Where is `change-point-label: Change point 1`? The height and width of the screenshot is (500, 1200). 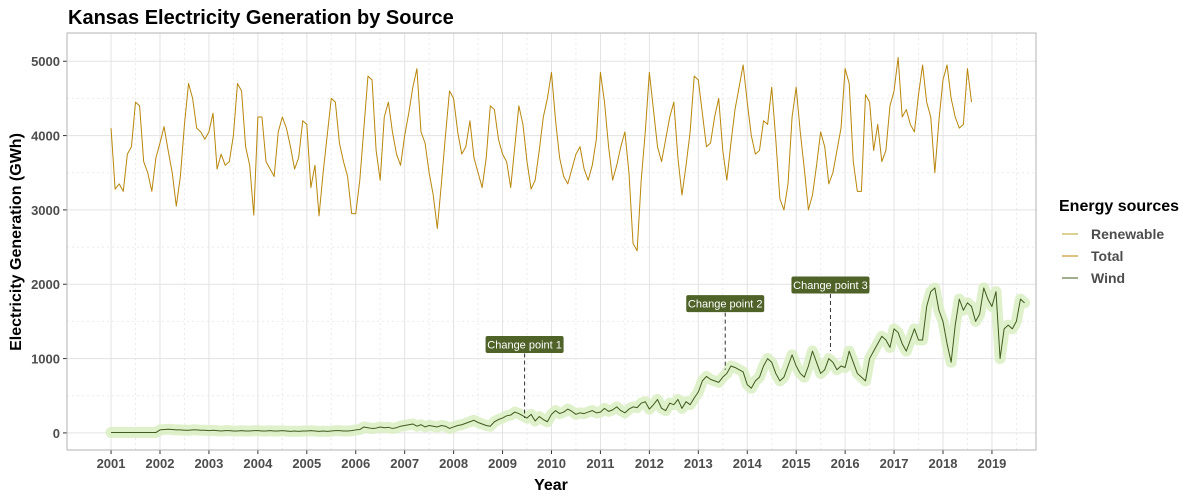 change-point-label: Change point 1 is located at coordinates (524, 345).